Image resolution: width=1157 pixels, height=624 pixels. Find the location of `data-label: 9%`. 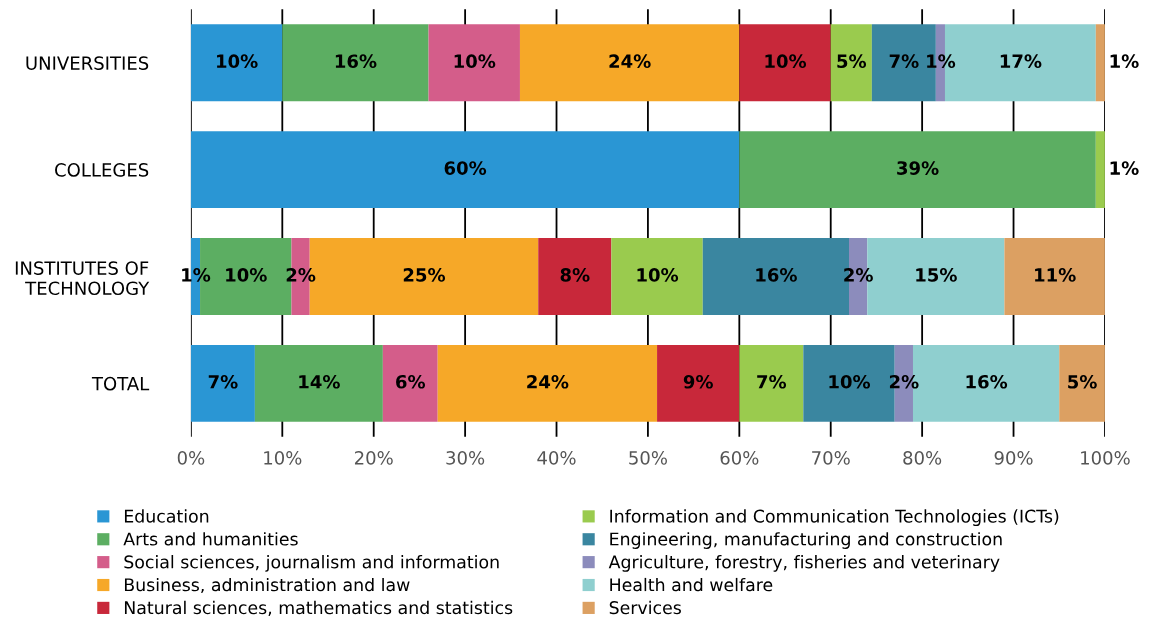

data-label: 9% is located at coordinates (698, 381).